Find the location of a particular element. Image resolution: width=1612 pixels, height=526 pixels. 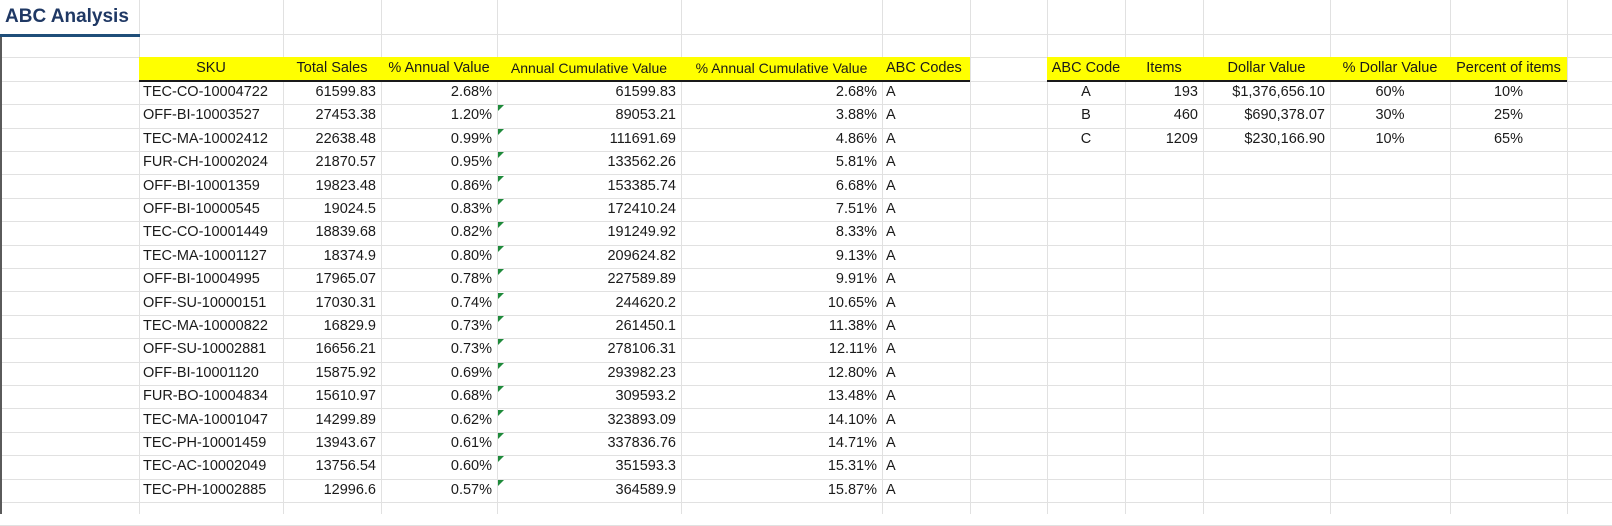

cell-total-sales: 15610.97 is located at coordinates (345, 396).